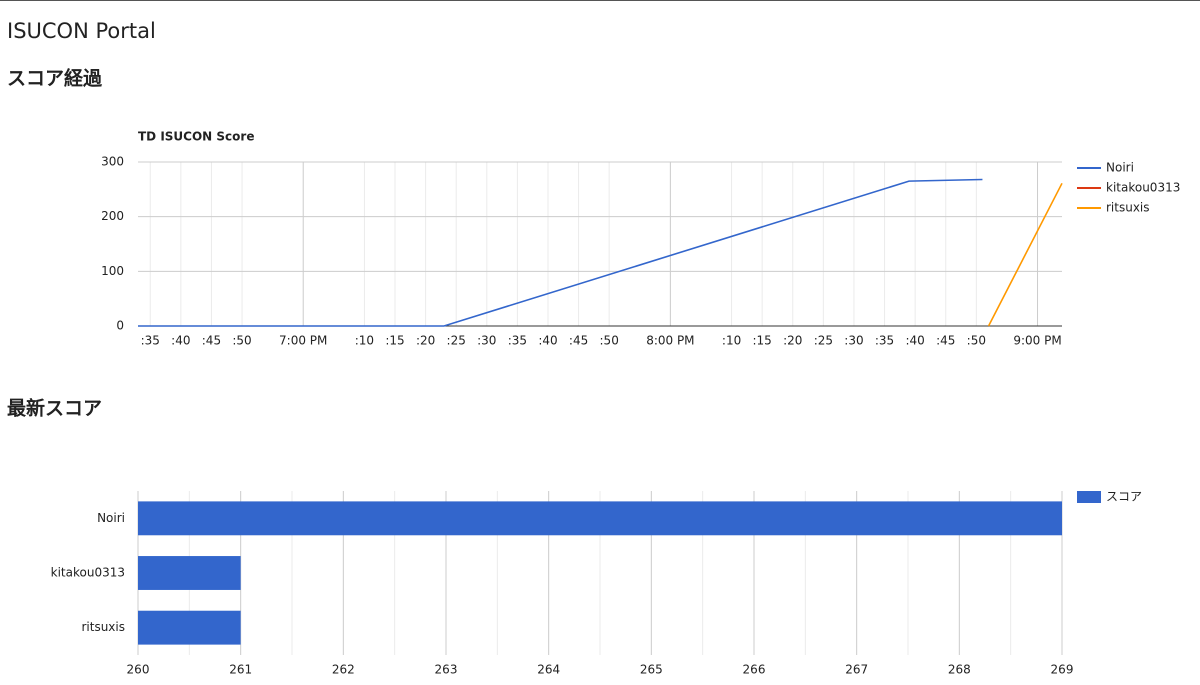 The width and height of the screenshot is (1200, 685). I want to click on y-tick-label: kitakou0313, so click(88, 573).